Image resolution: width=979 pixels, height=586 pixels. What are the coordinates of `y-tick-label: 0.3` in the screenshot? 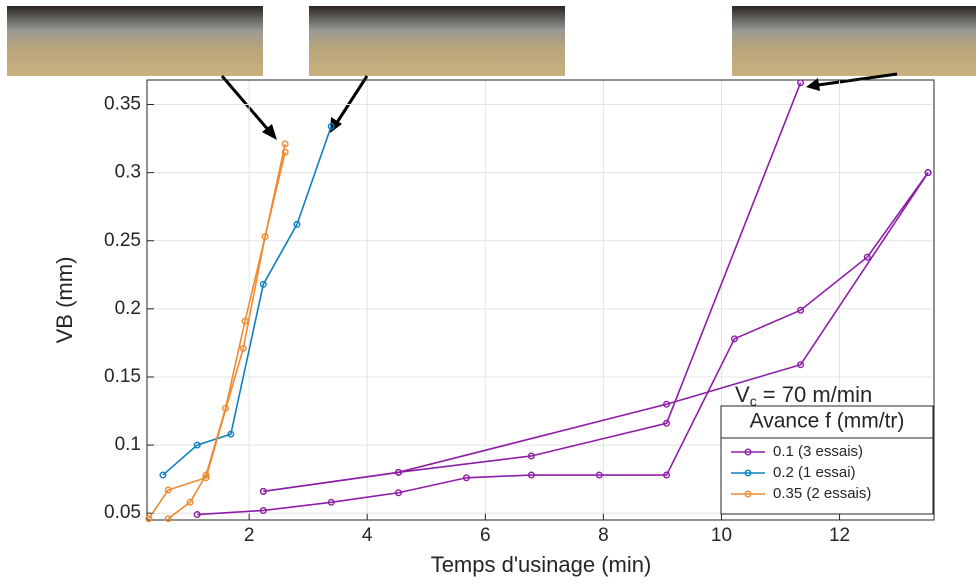 It's located at (128, 172).